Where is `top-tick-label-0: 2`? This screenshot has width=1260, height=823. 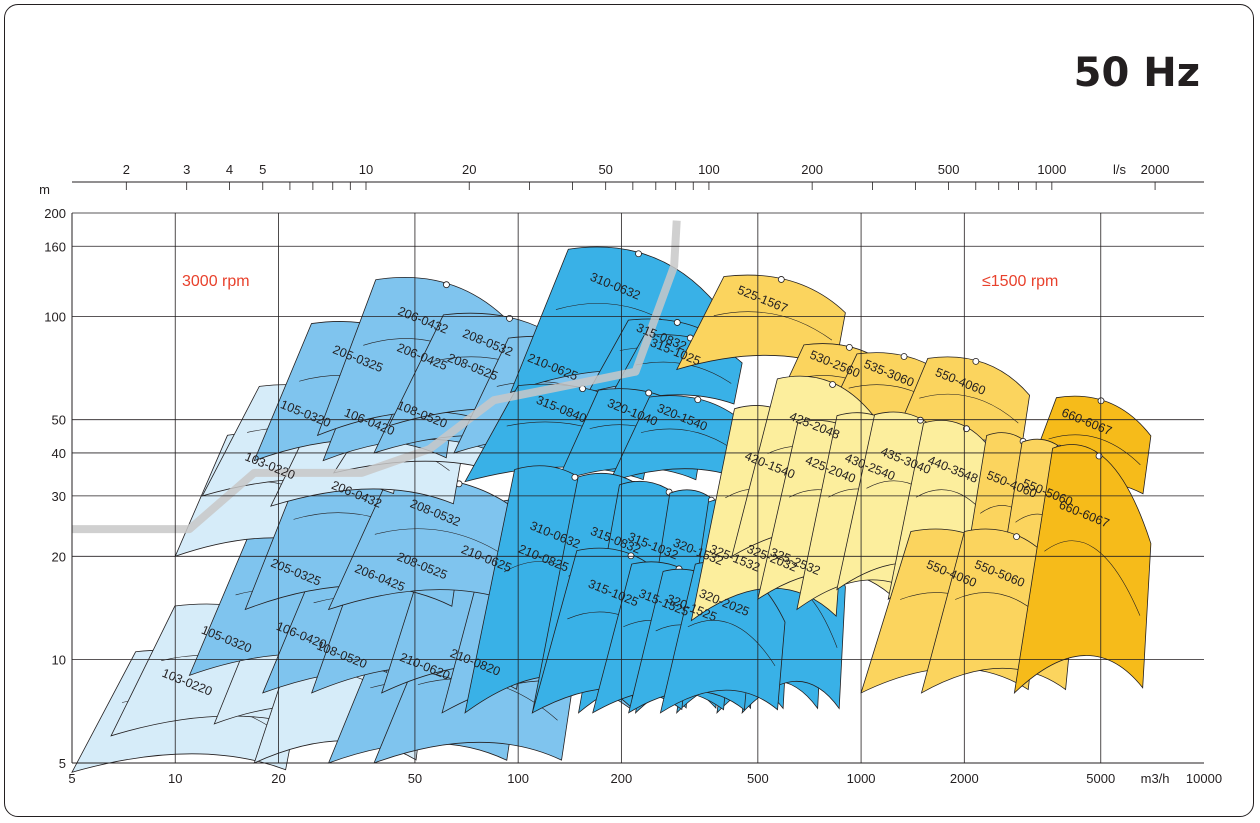
top-tick-label-0: 2 is located at coordinates (126, 169).